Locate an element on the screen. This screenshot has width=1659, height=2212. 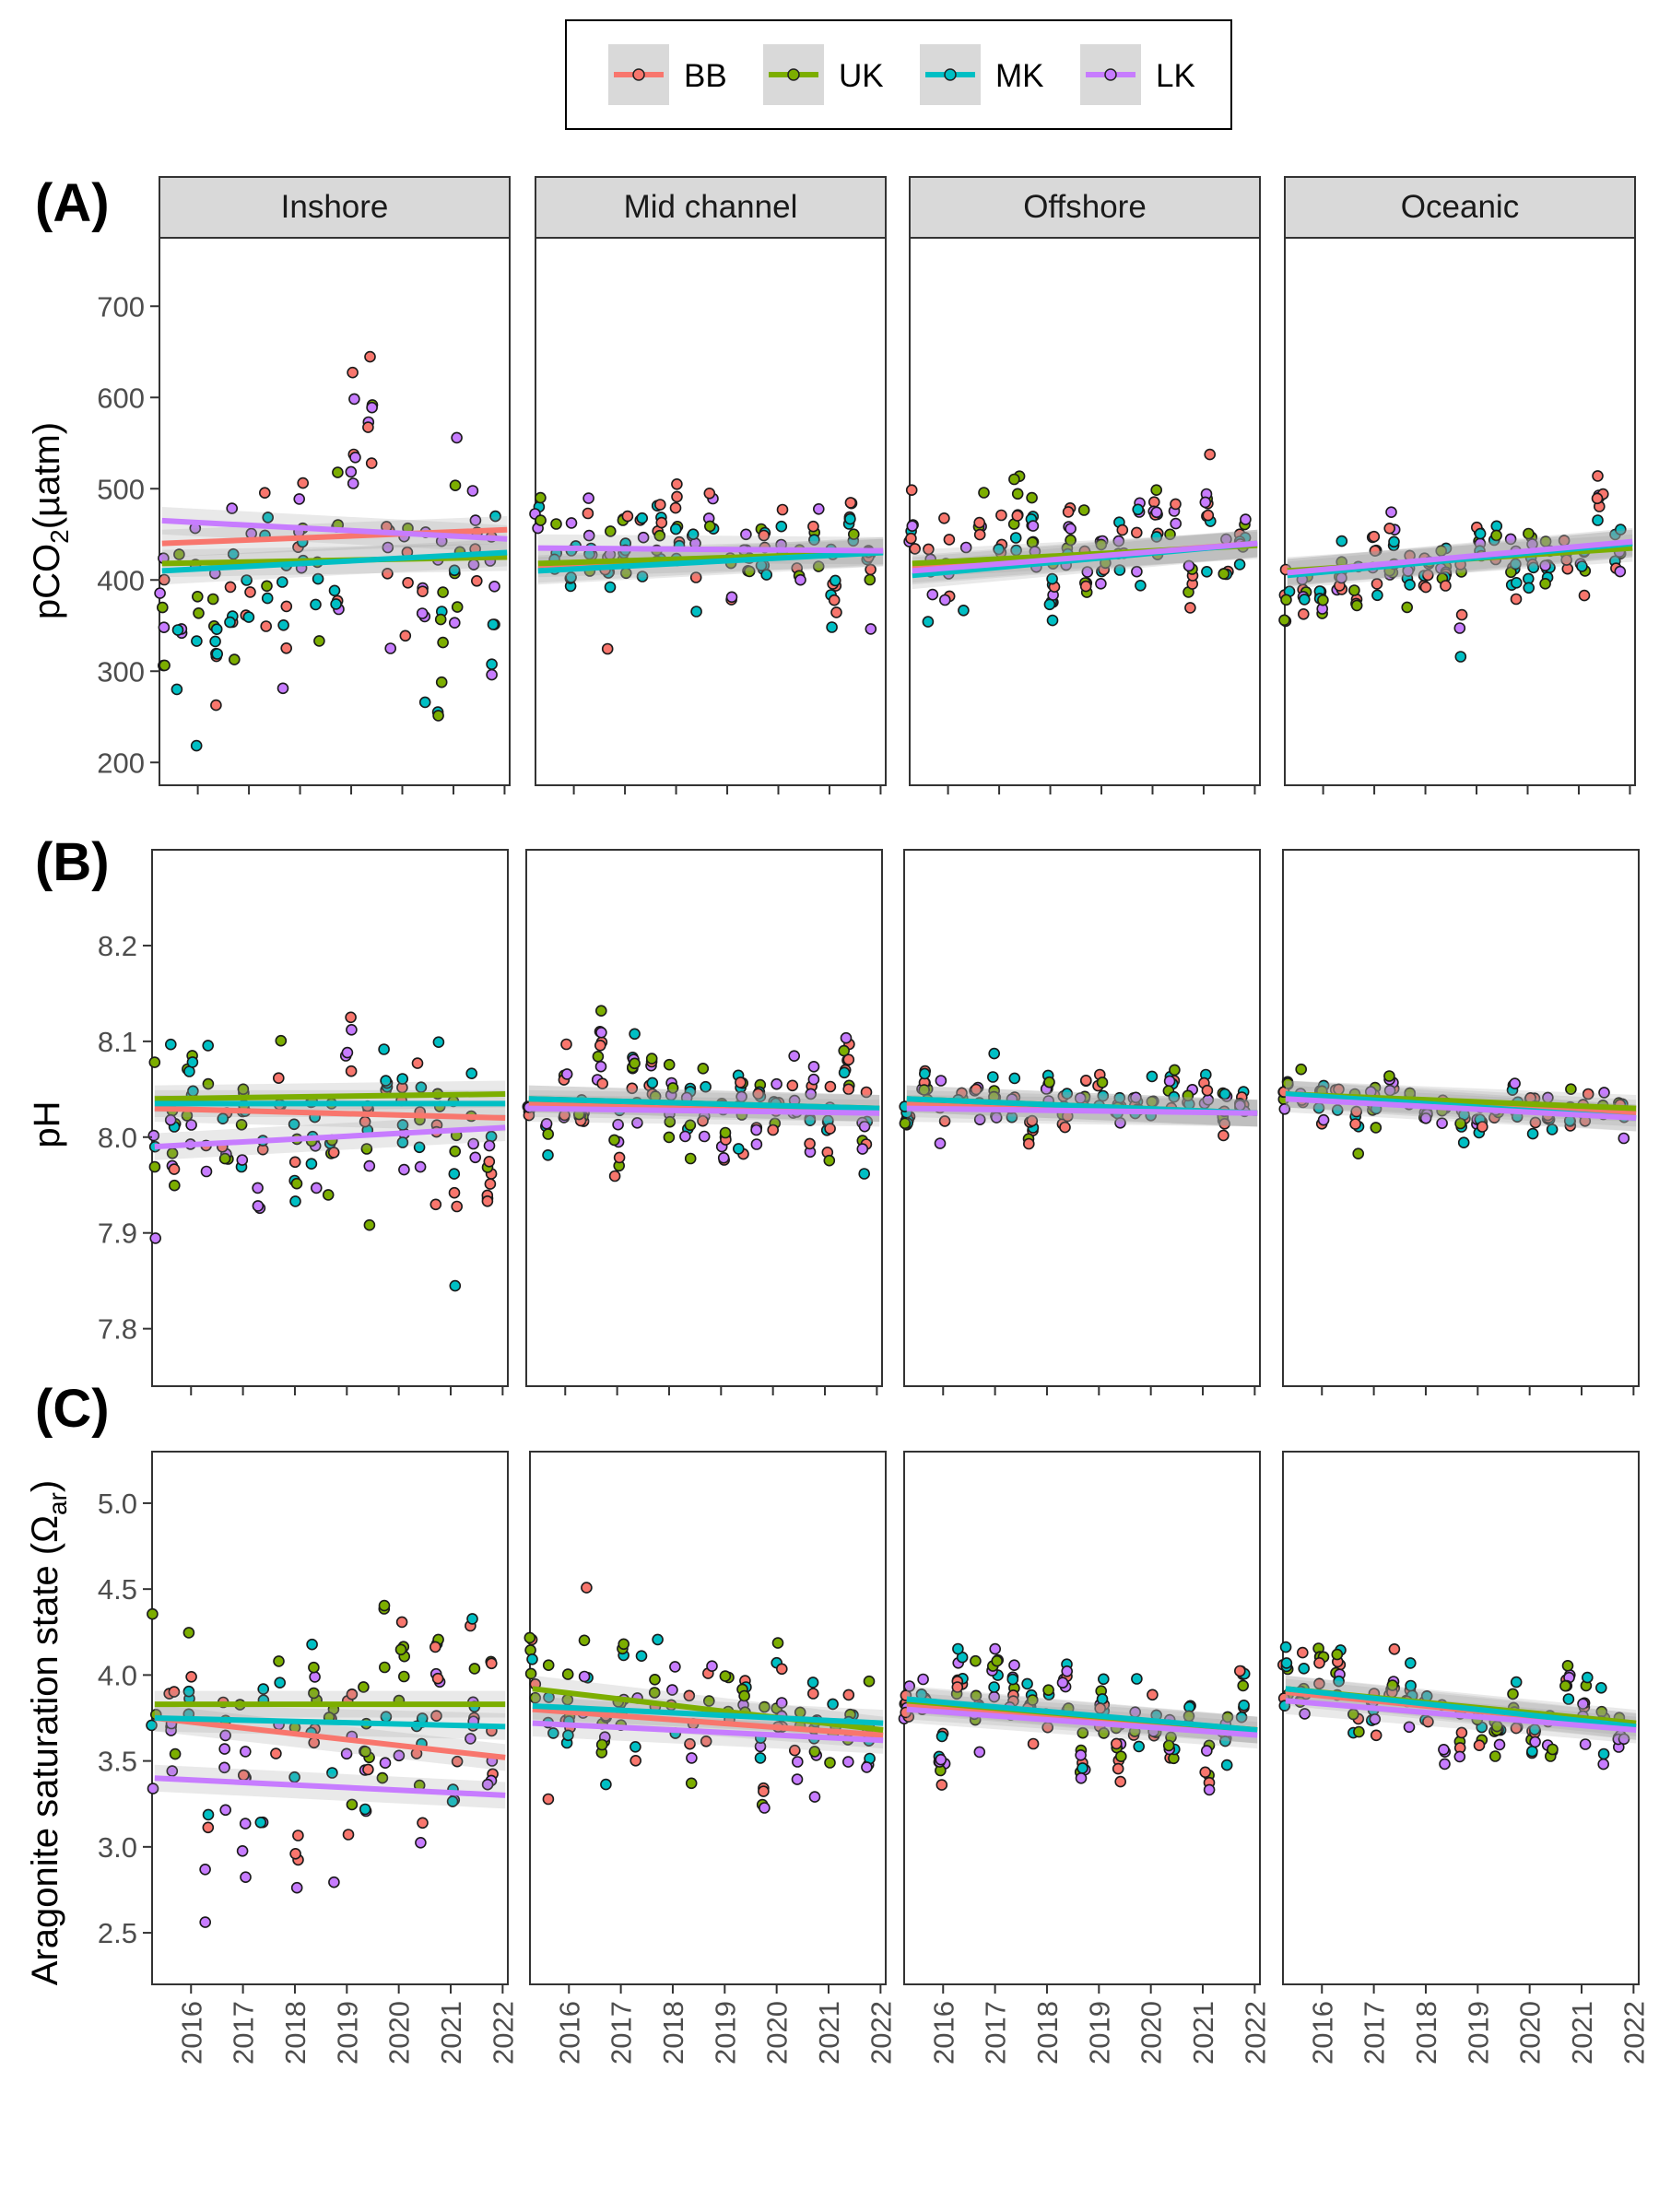
x-tick-label: 2020 is located at coordinates (399, 2033).